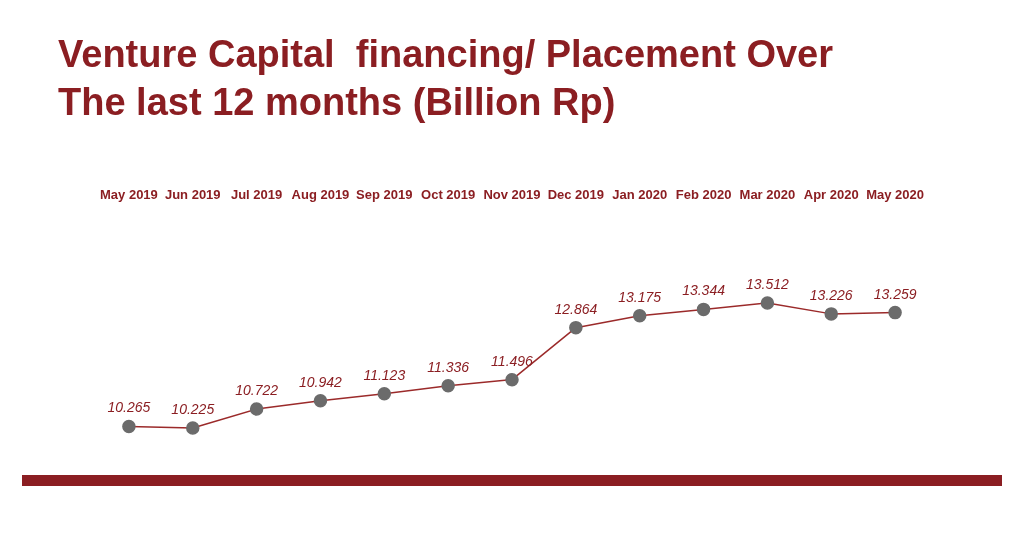 This screenshot has height=560, width=1024. Describe the element at coordinates (192, 194) in the screenshot. I see `x-tick-label: Jun 2019` at that location.